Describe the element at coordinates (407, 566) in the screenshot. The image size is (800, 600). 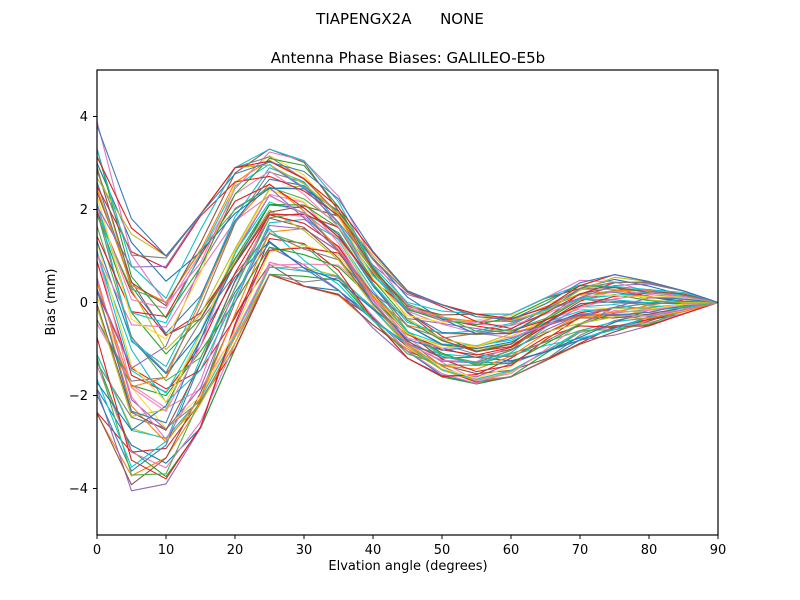
I see `x-axis-label: Elvation angle (degrees)` at that location.